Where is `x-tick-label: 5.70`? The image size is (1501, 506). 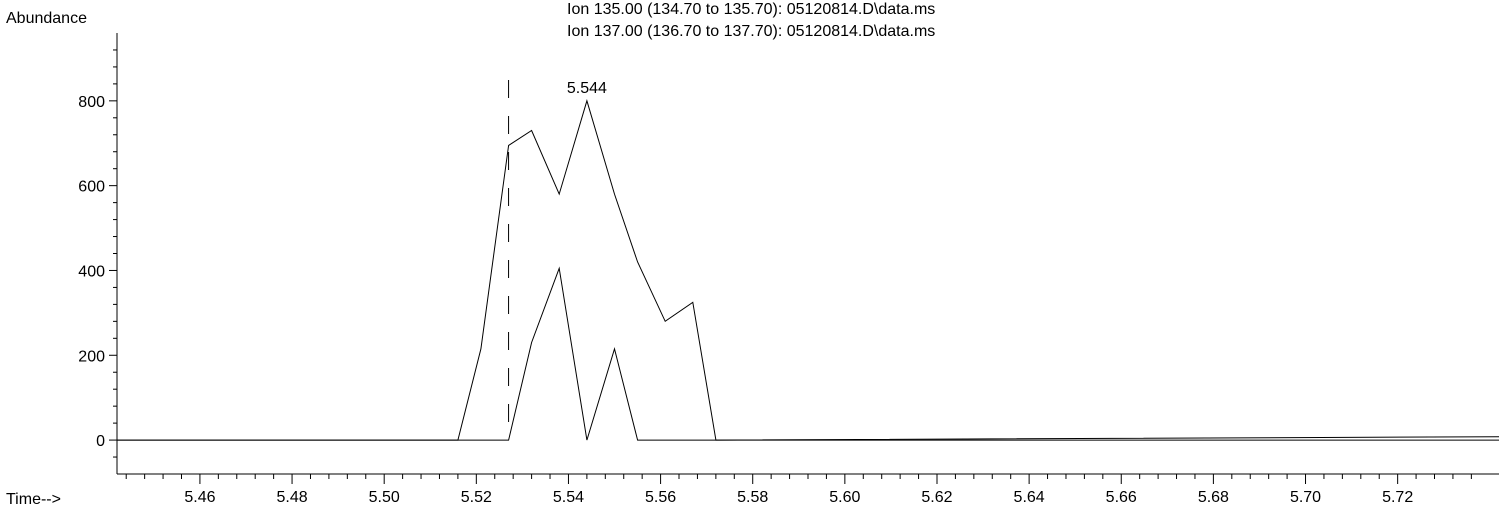
x-tick-label: 5.70 is located at coordinates (1305, 497).